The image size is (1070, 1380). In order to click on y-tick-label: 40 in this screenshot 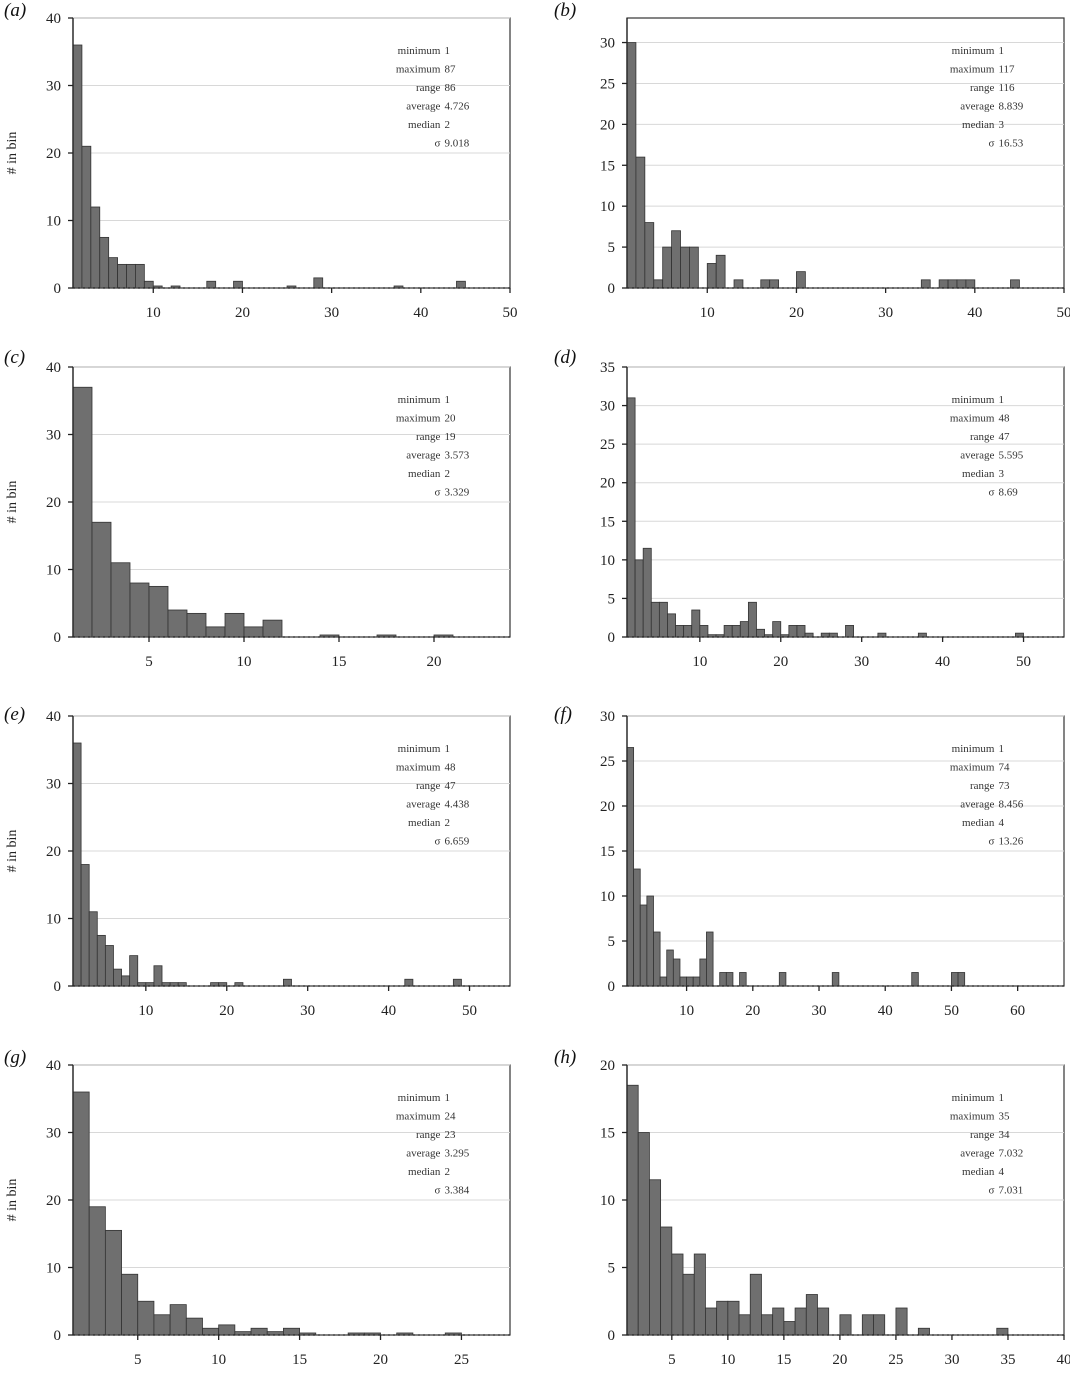, I will do `click(53, 368)`.